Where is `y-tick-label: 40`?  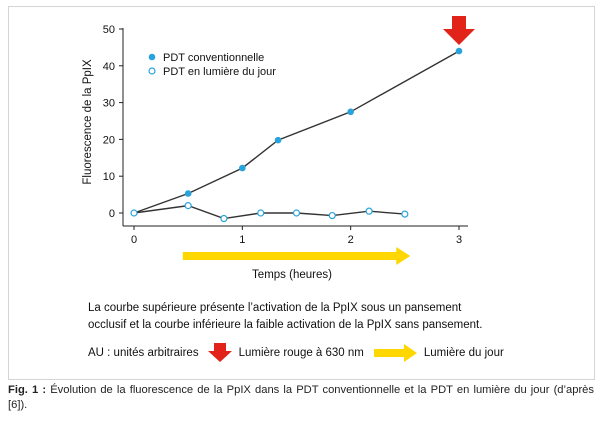 y-tick-label: 40 is located at coordinates (109, 67).